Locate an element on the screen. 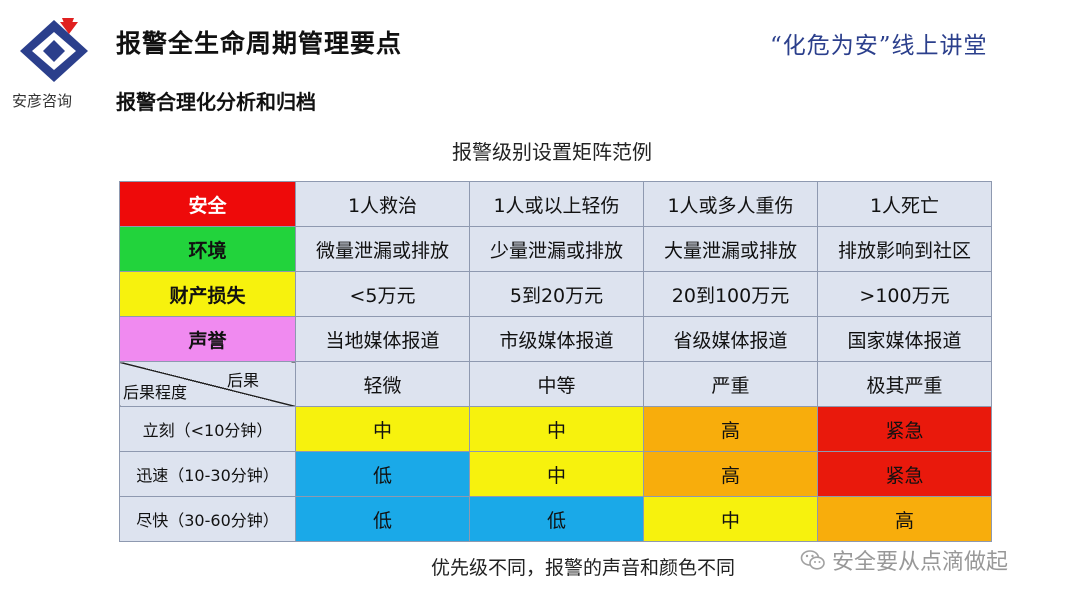  watermark-text: 安全要从点滴做起 is located at coordinates (920, 562).